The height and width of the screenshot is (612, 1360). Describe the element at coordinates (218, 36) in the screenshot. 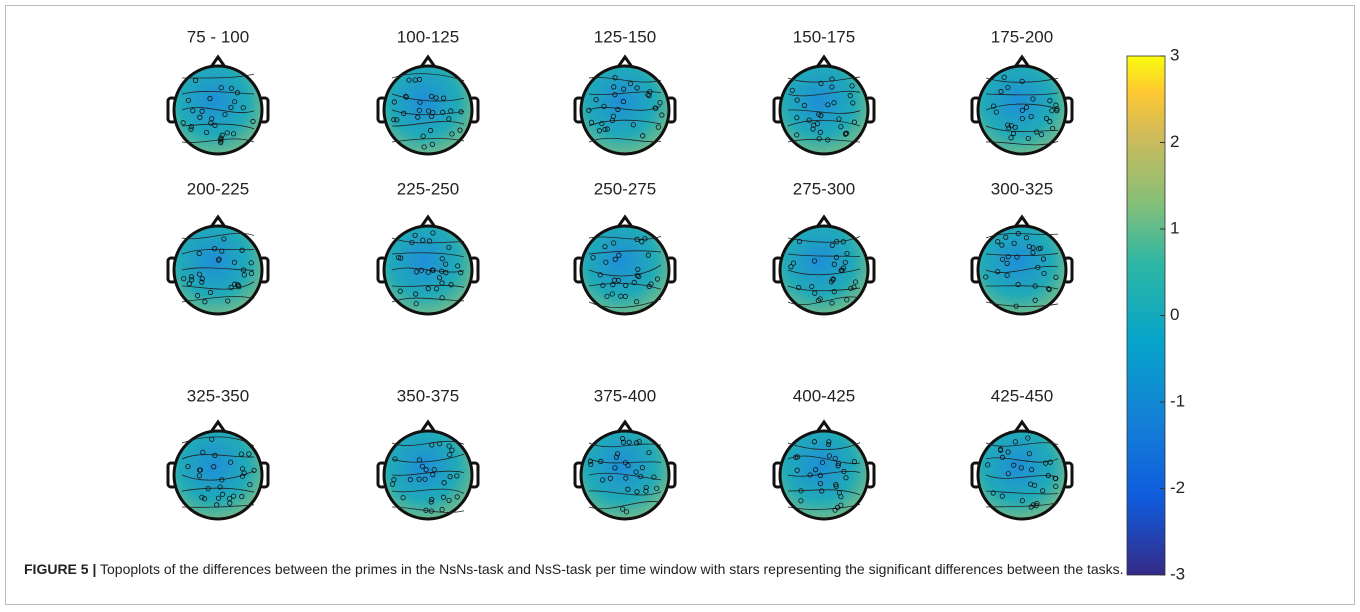

I see `panel-title: 75 - 100` at that location.